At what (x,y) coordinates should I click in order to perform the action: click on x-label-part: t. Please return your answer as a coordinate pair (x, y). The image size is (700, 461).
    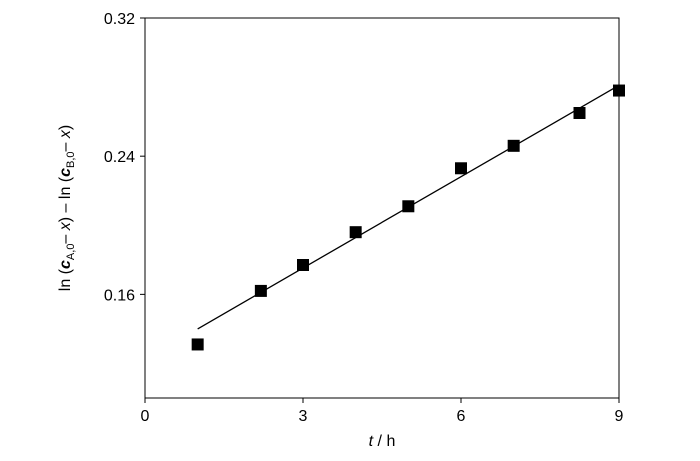
    Looking at the image, I should click on (371, 441).